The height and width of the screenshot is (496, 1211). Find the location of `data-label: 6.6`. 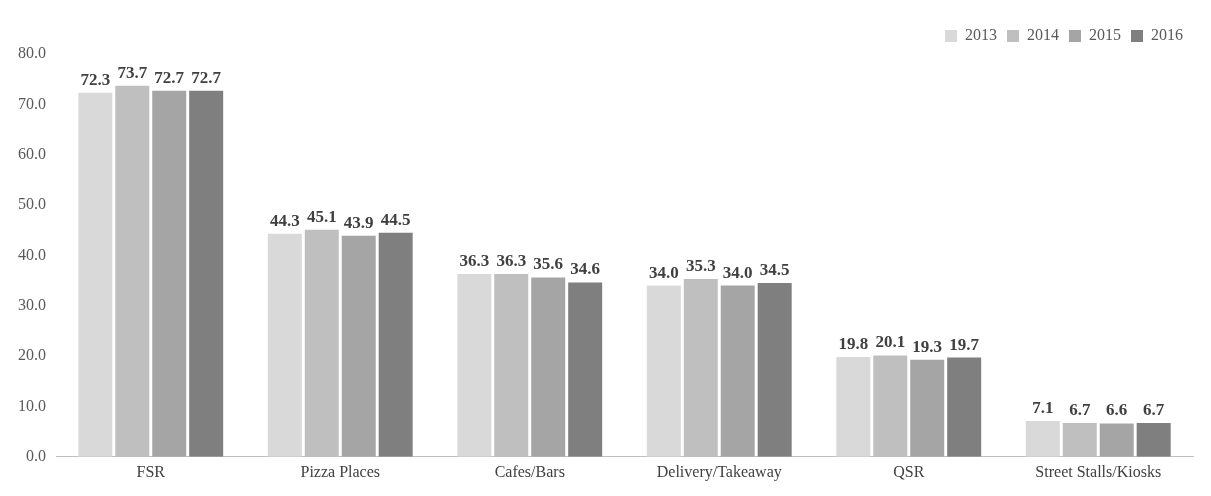

data-label: 6.6 is located at coordinates (1117, 410).